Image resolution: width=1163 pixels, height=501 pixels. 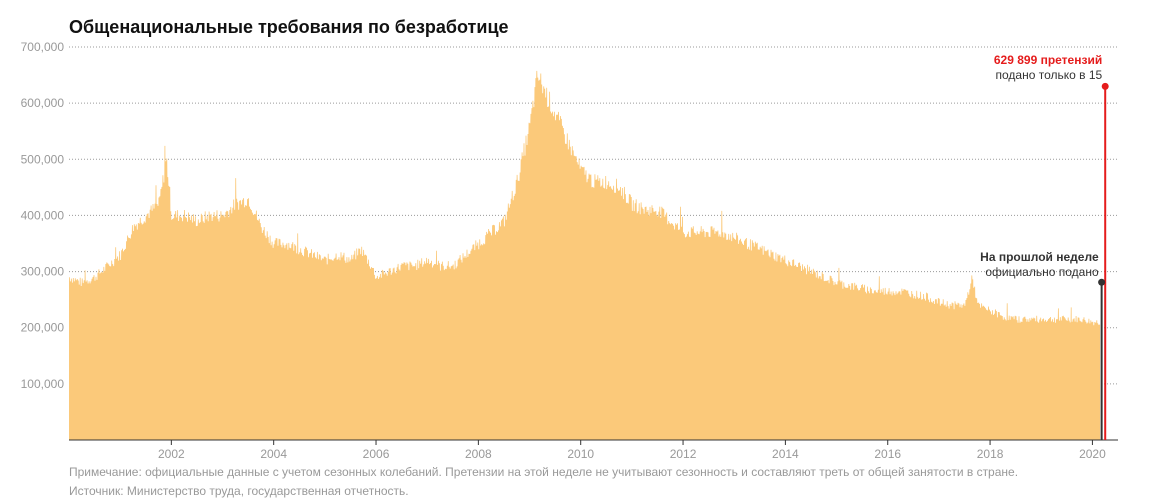 What do you see at coordinates (785, 454) in the screenshot?
I see `x-tick-label: 2014` at bounding box center [785, 454].